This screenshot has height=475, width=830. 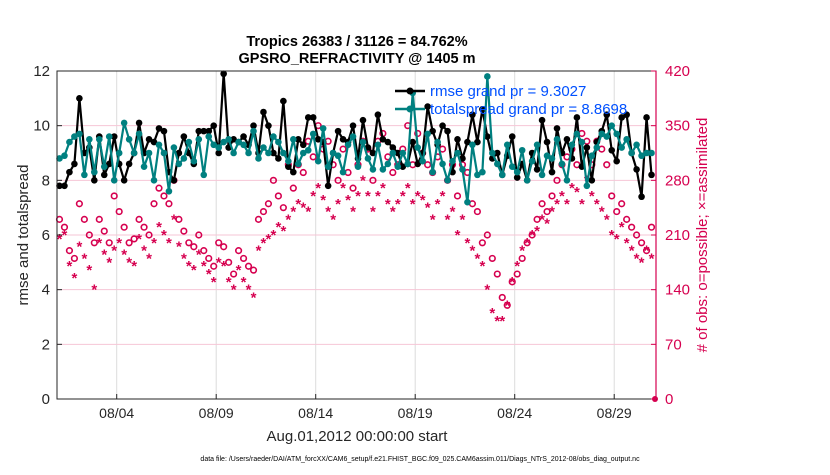 I want to click on y-tick-label: 2, so click(x=46, y=344).